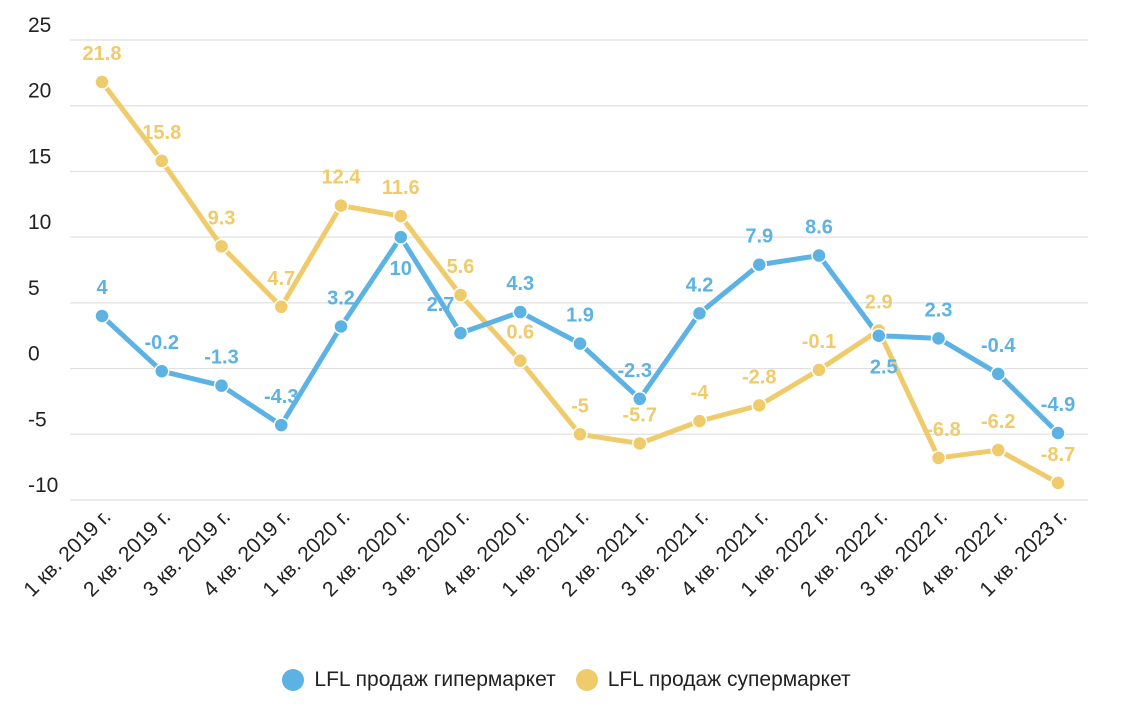 The width and height of the screenshot is (1133, 711). What do you see at coordinates (39, 25) in the screenshot?
I see `y-tick-label: 25` at bounding box center [39, 25].